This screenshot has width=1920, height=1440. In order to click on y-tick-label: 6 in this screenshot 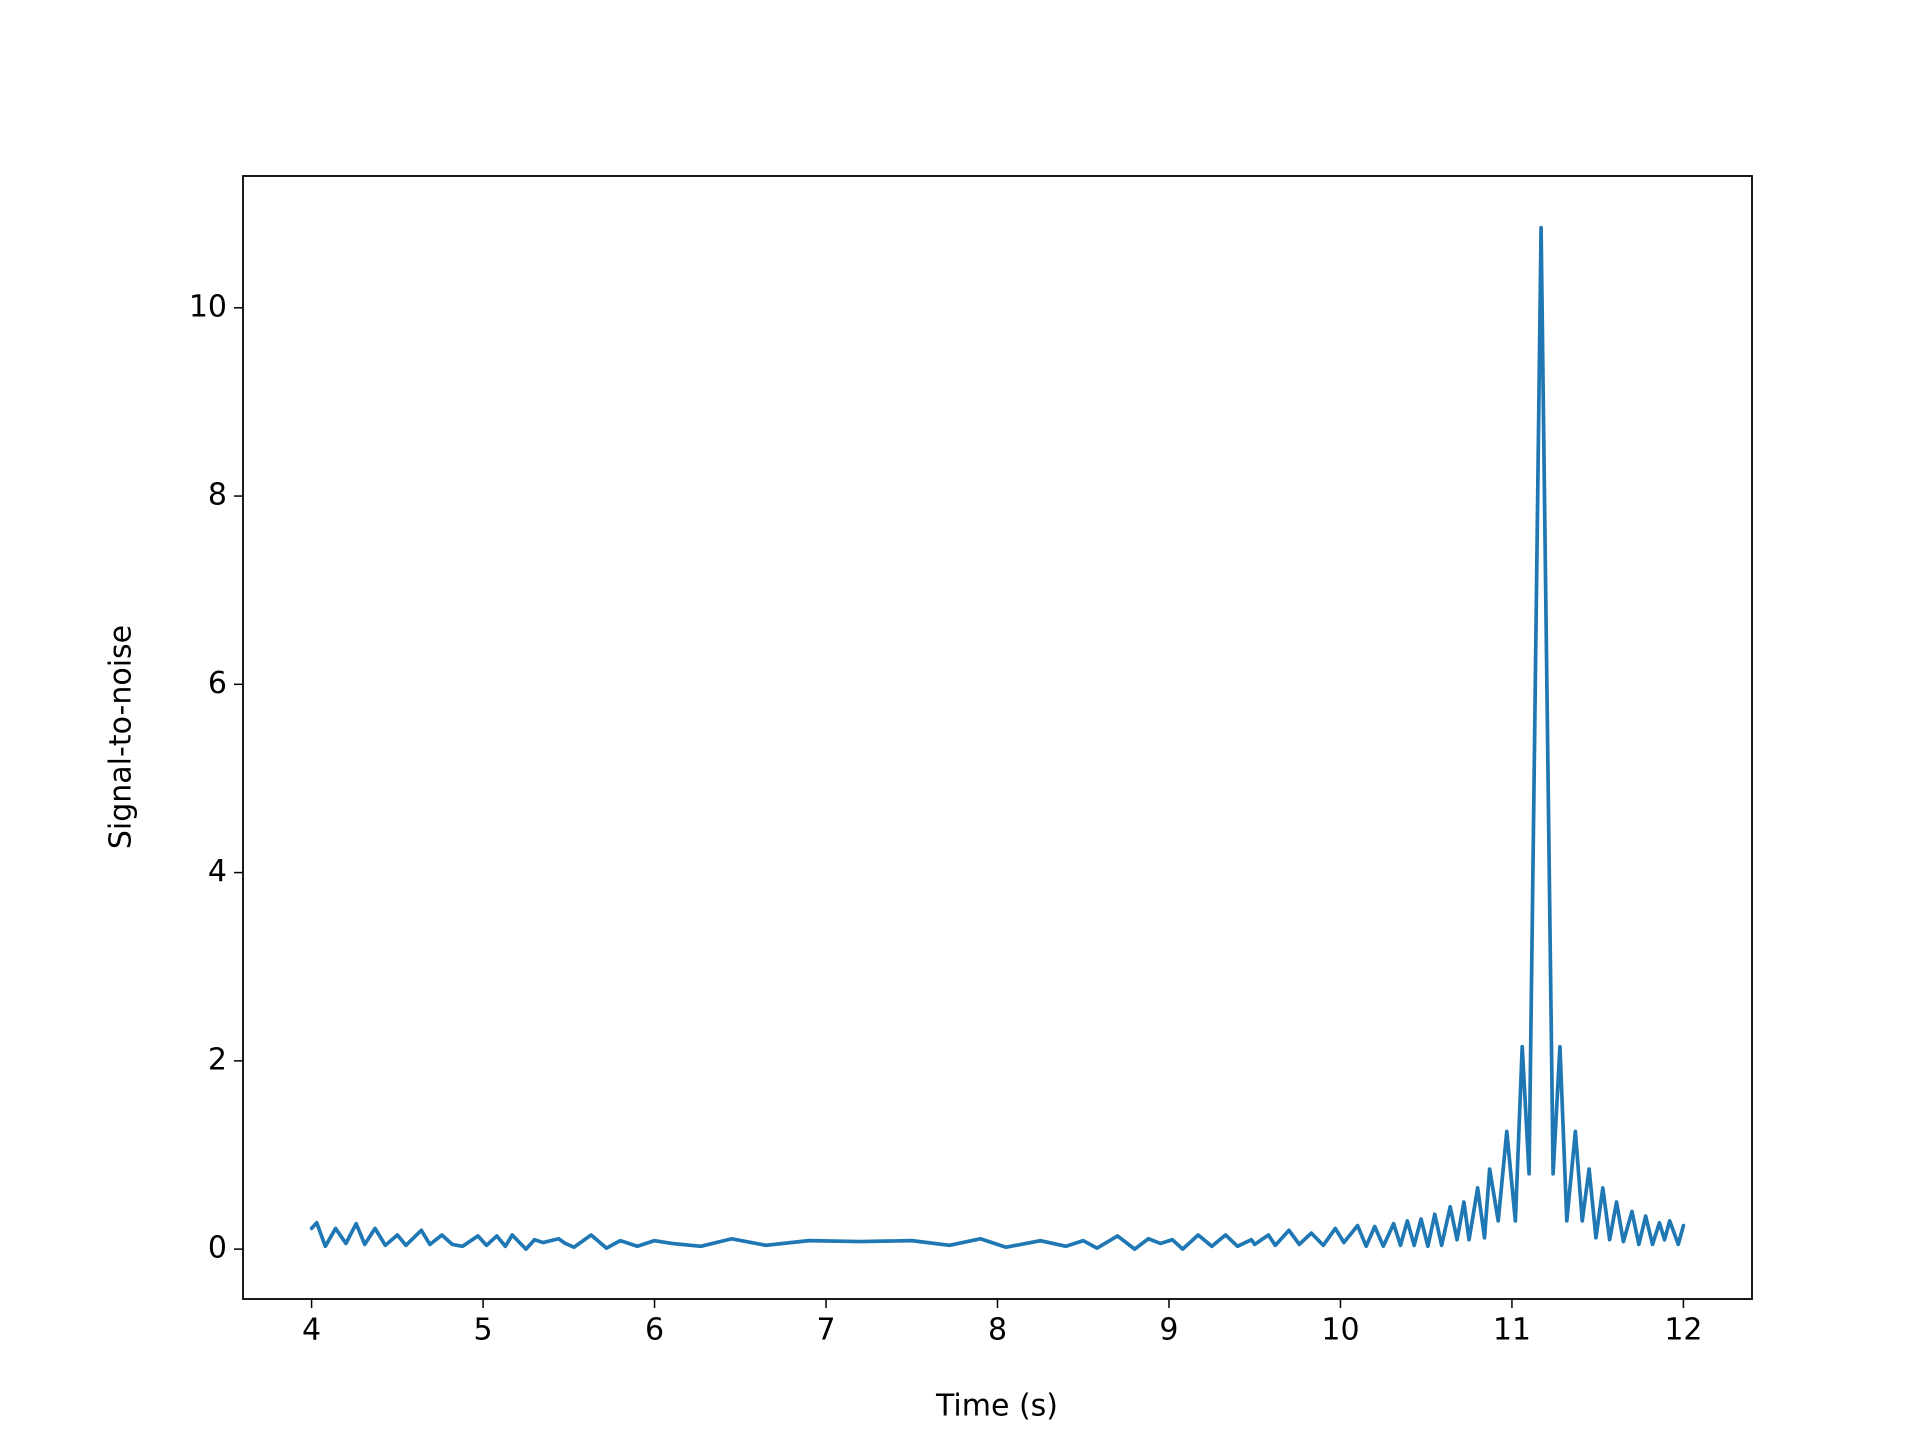, I will do `click(217, 683)`.